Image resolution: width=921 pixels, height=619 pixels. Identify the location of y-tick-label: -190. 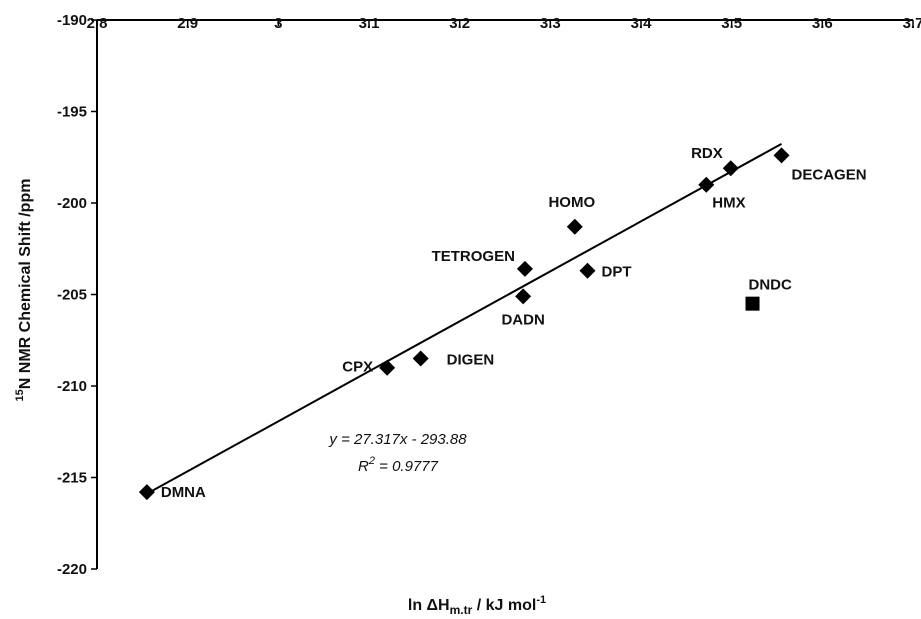
(72, 20).